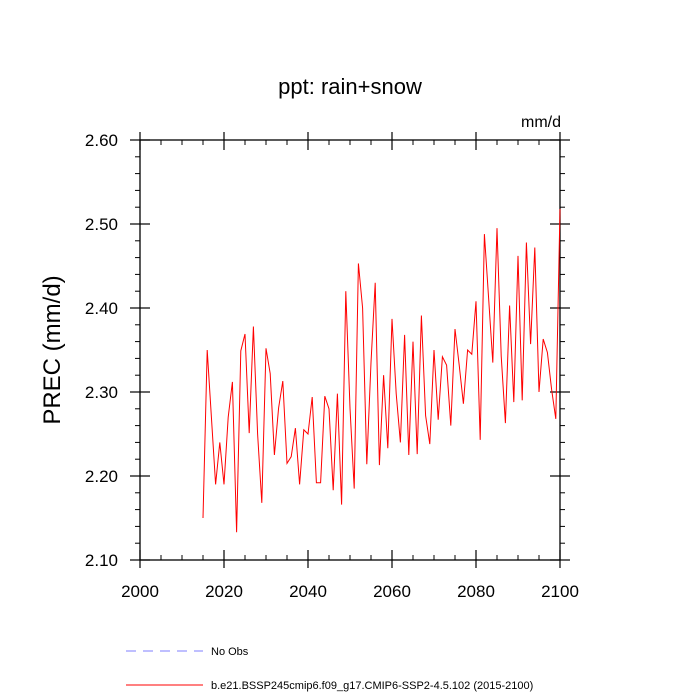  I want to click on x-tick-label: 2080, so click(476, 591).